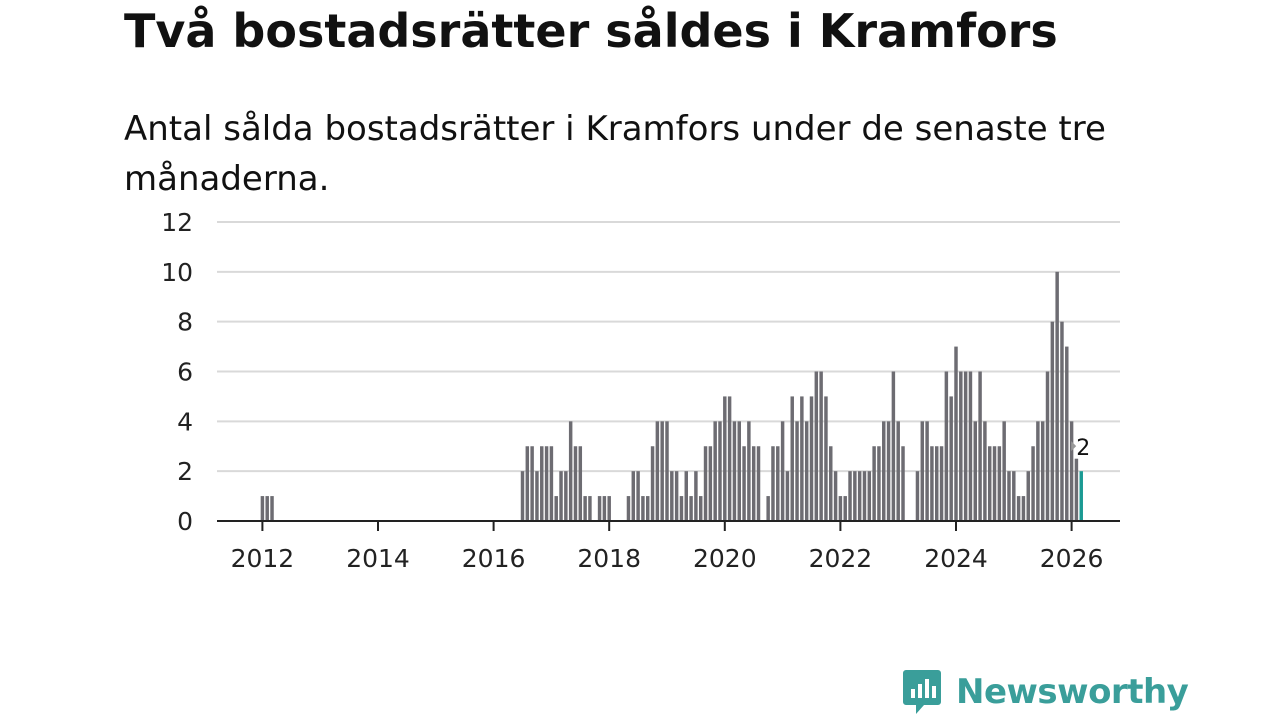  Describe the element at coordinates (263, 558) in the screenshot. I see `x-tick-label: 2012` at that location.